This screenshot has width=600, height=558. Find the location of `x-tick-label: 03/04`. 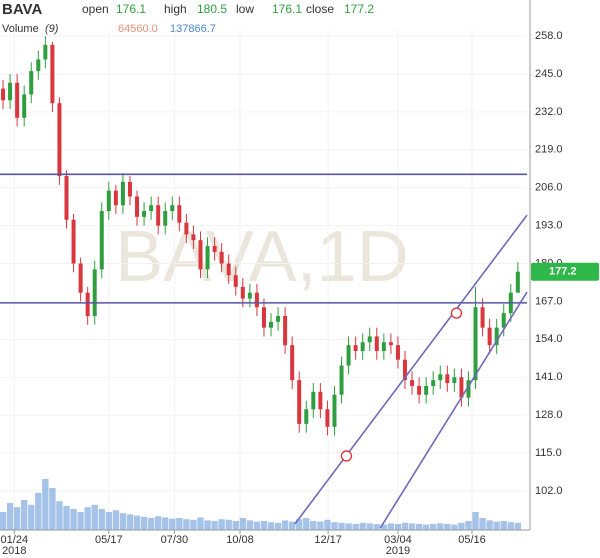

x-tick-label: 03/04 is located at coordinates (398, 540).